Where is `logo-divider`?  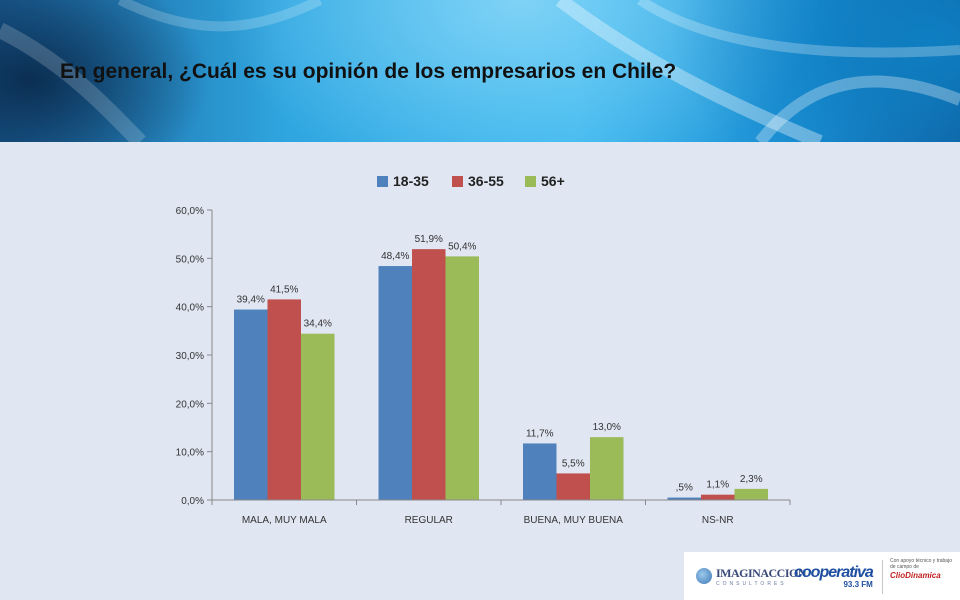
logo-divider is located at coordinates (882, 577).